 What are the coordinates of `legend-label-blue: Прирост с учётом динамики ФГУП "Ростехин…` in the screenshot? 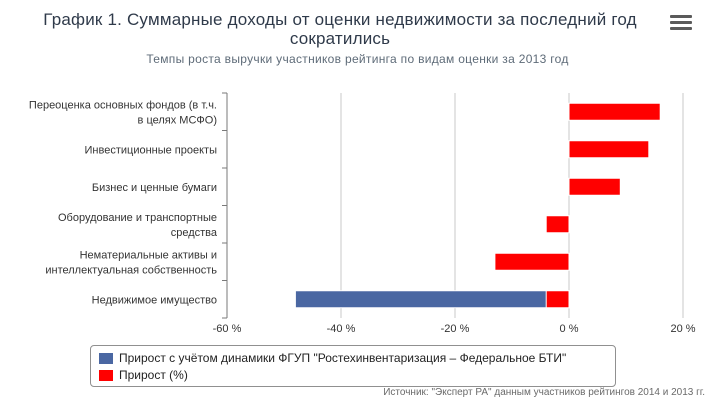 It's located at (343, 358).